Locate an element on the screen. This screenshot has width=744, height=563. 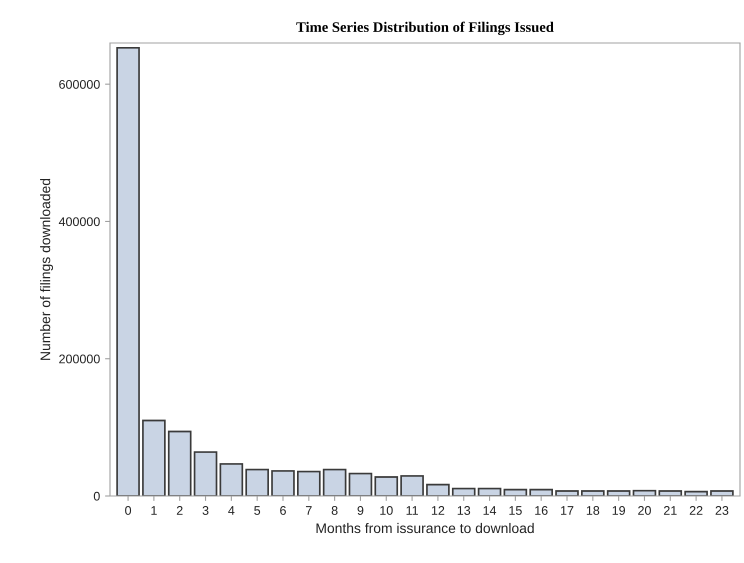
y-tick-label: 400000 is located at coordinates (79, 221).